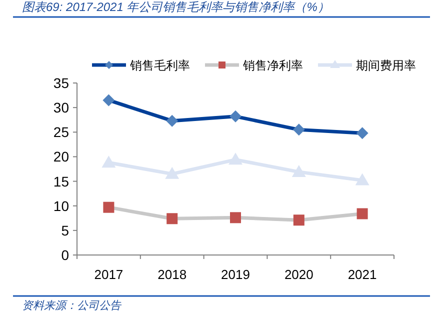 The height and width of the screenshot is (328, 443). I want to click on x-tick-label: 2020, so click(299, 274).